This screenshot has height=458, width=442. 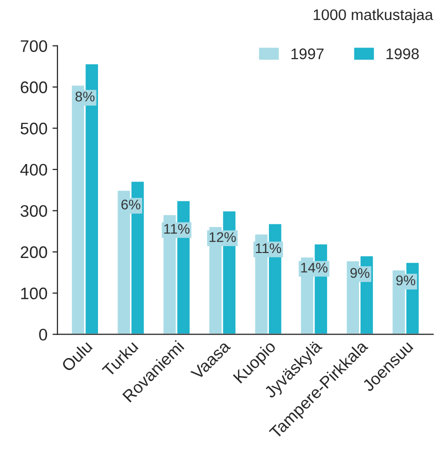 I want to click on annotation: 8%, so click(x=85, y=97).